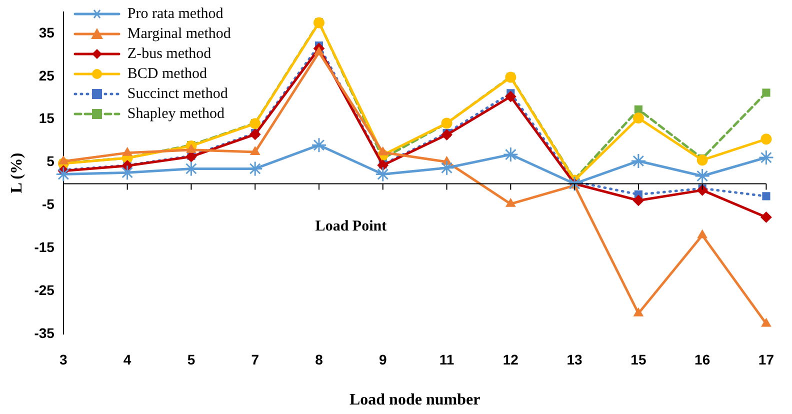  What do you see at coordinates (48, 204) in the screenshot?
I see `y-tick-label: -5` at bounding box center [48, 204].